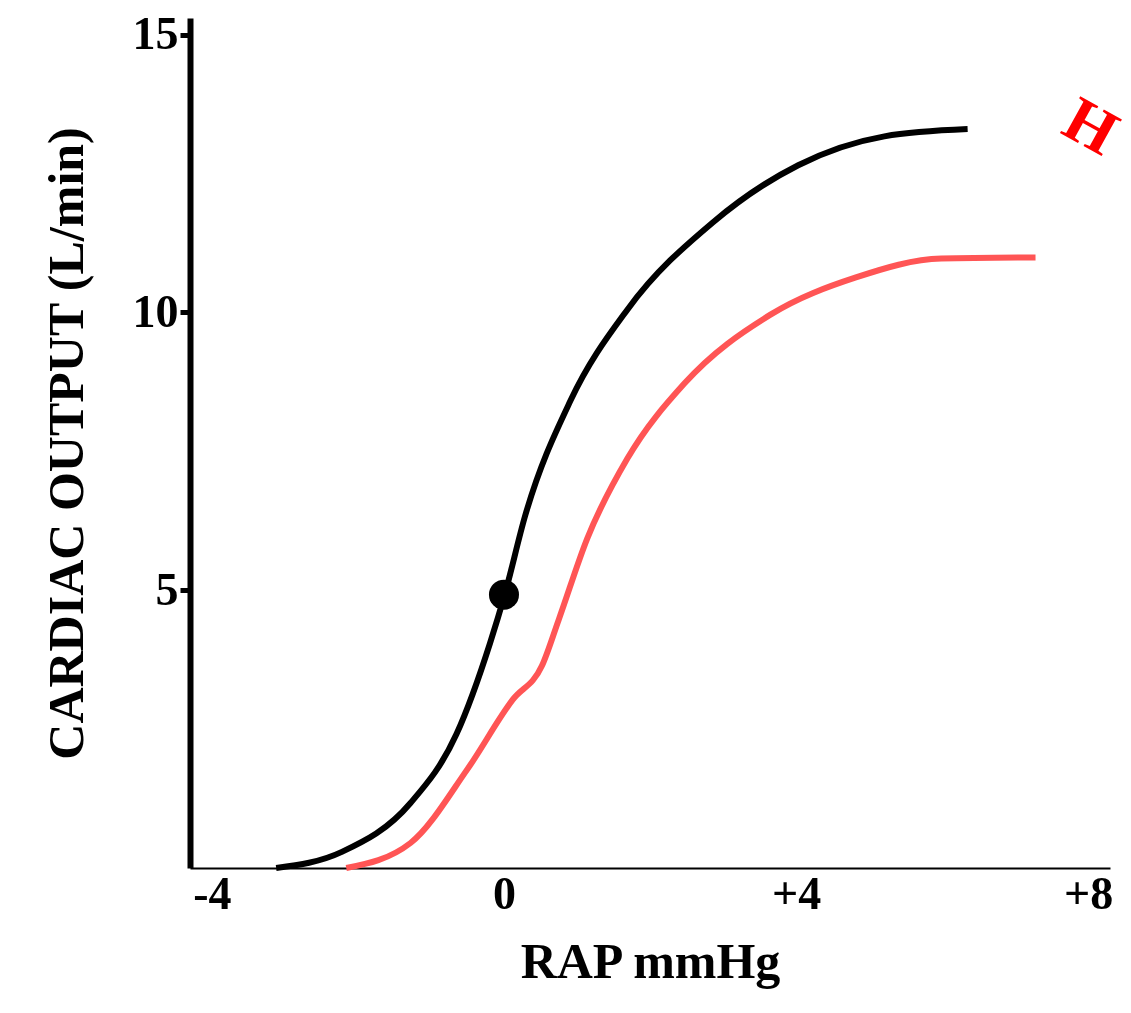 This screenshot has width=1131, height=1013. Describe the element at coordinates (1091, 125) in the screenshot. I see `annotation: H` at that location.